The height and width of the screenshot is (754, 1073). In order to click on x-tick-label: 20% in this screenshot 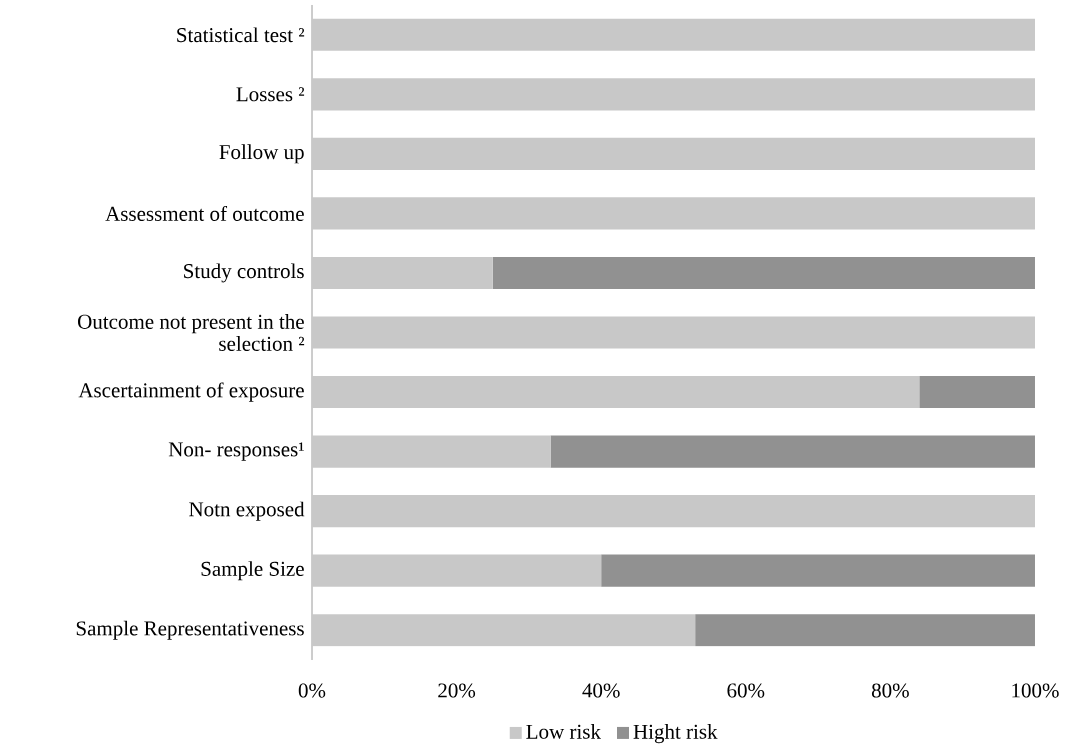, I will do `click(457, 690)`.